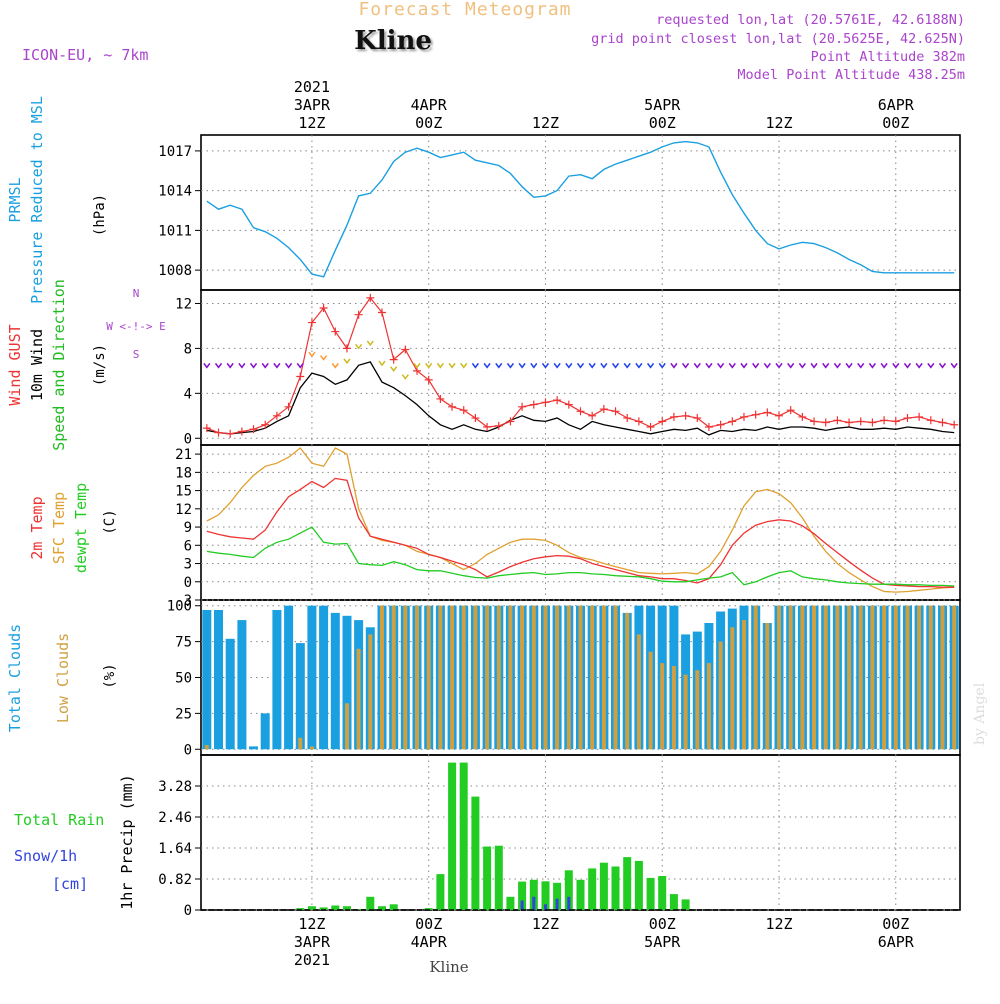  I want to click on y-tick-label: 1.64, so click(175, 849).